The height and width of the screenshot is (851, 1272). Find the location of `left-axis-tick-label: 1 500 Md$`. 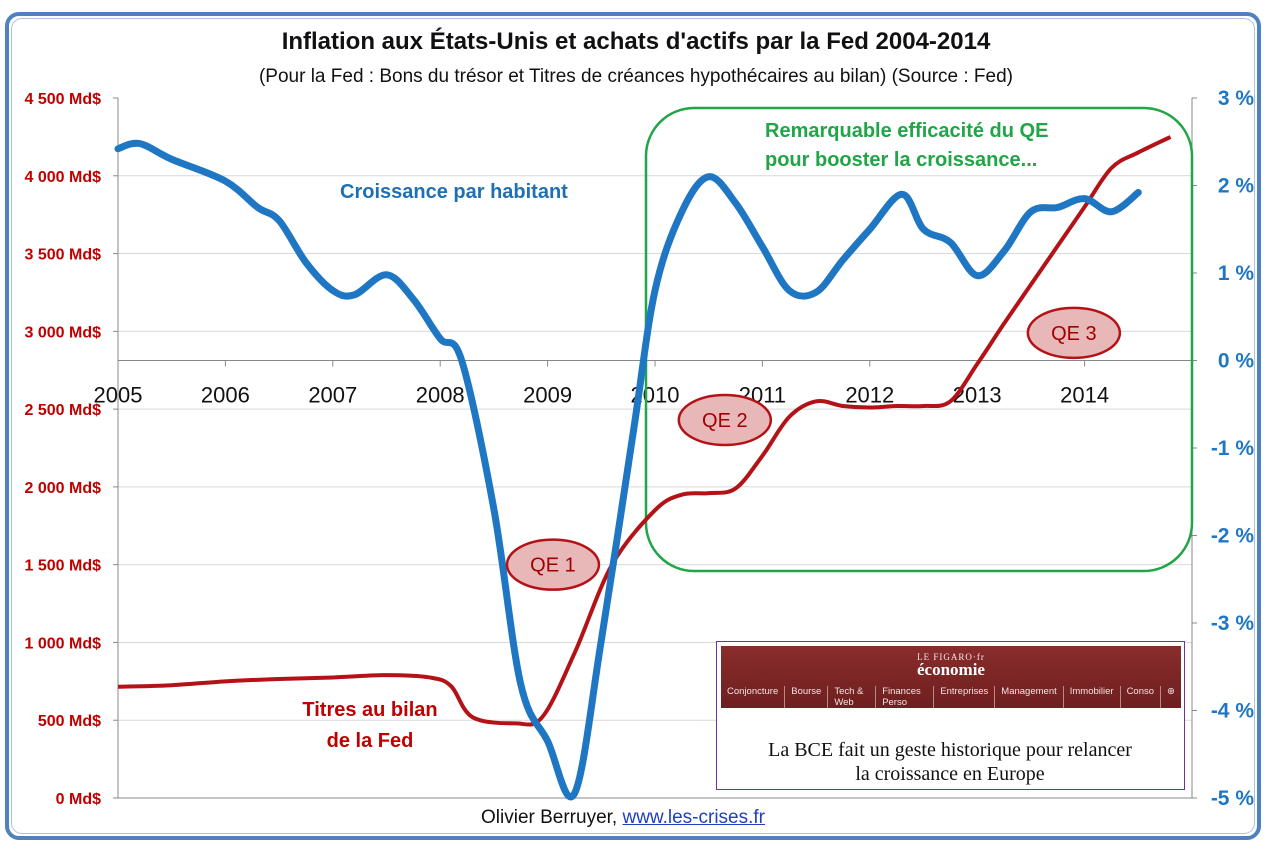

left-axis-tick-label: 1 500 Md$ is located at coordinates (63, 566).